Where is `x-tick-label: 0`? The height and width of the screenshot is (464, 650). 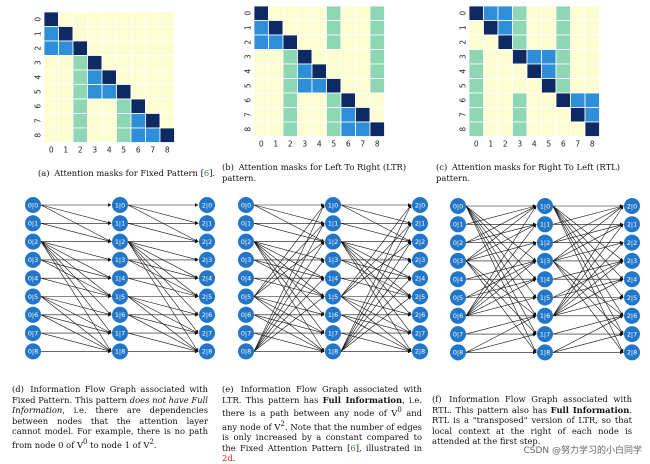
x-tick-label: 0 is located at coordinates (476, 144).